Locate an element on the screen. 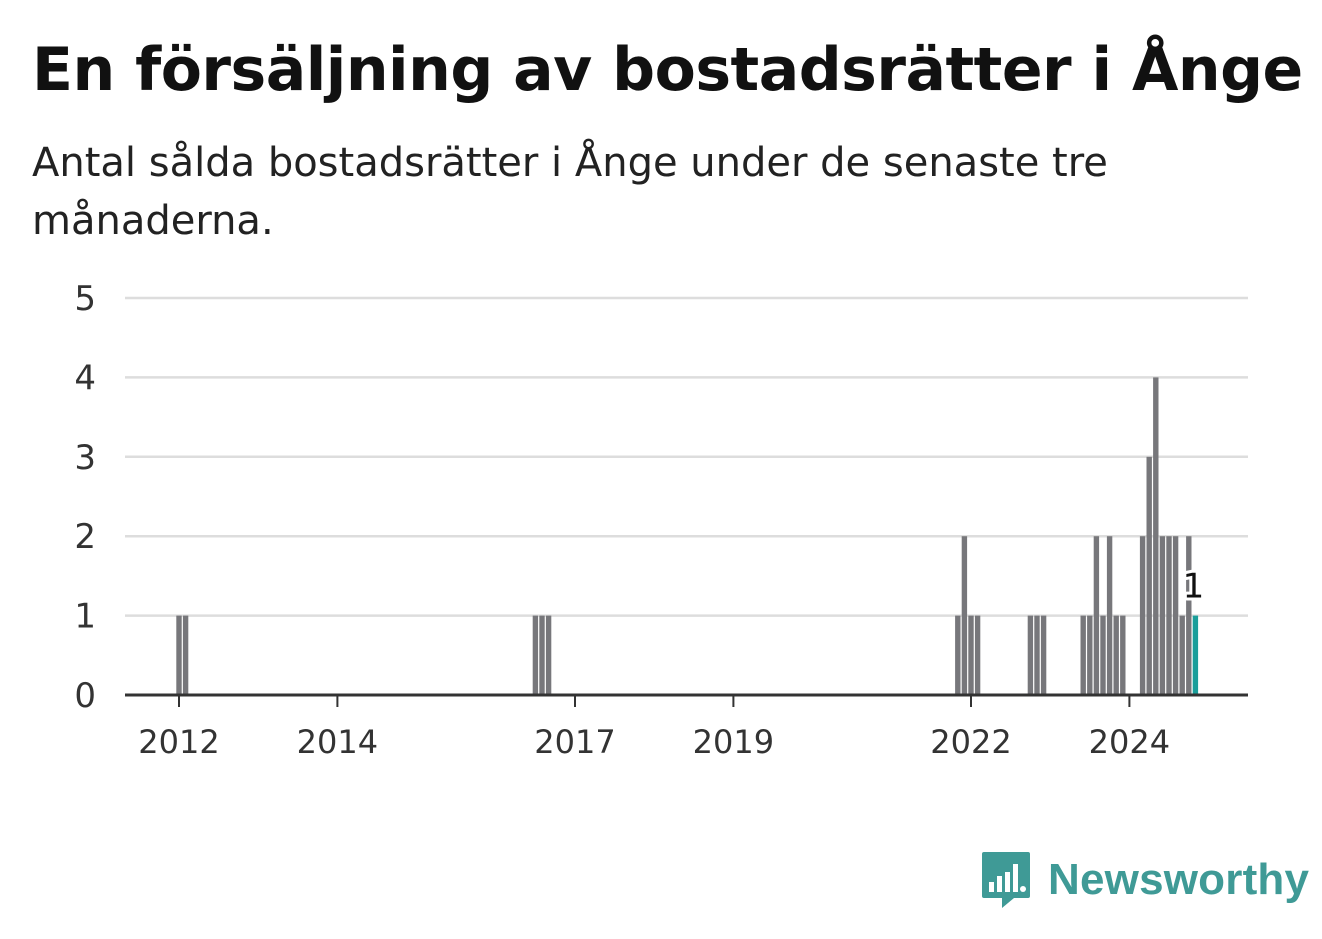 The height and width of the screenshot is (939, 1322). x-tick-label: 2017 is located at coordinates (574, 742).